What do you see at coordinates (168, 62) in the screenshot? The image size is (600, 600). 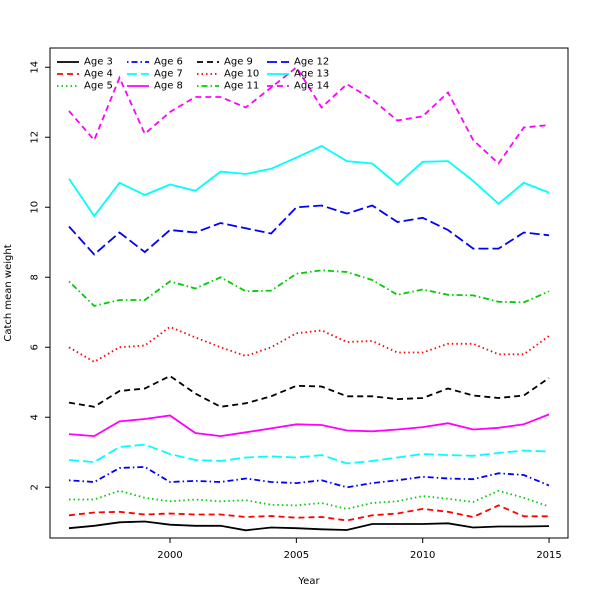 I see `legend-label-4: Age 6` at bounding box center [168, 62].